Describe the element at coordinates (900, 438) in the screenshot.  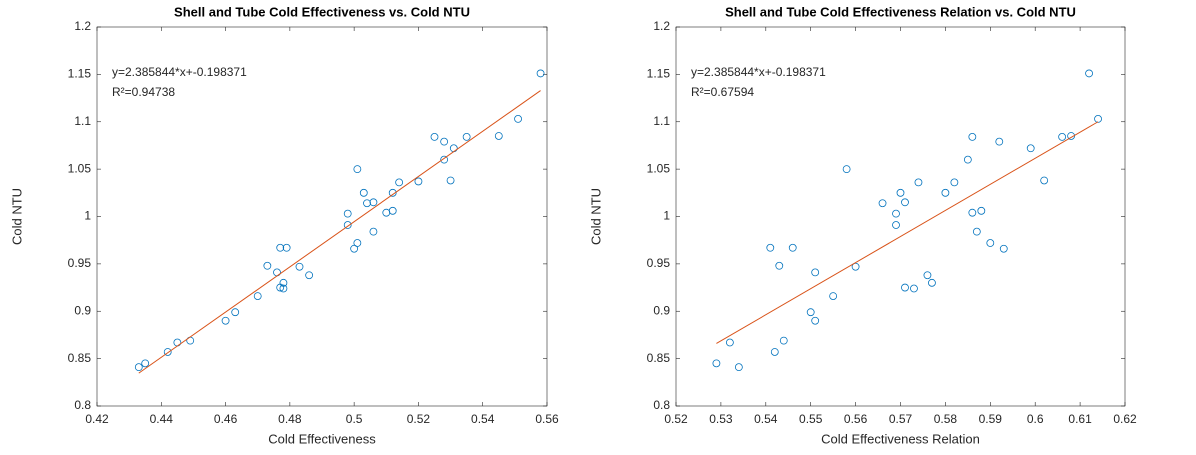
I see `x-axis-label: Cold Effectiveness Relation` at that location.